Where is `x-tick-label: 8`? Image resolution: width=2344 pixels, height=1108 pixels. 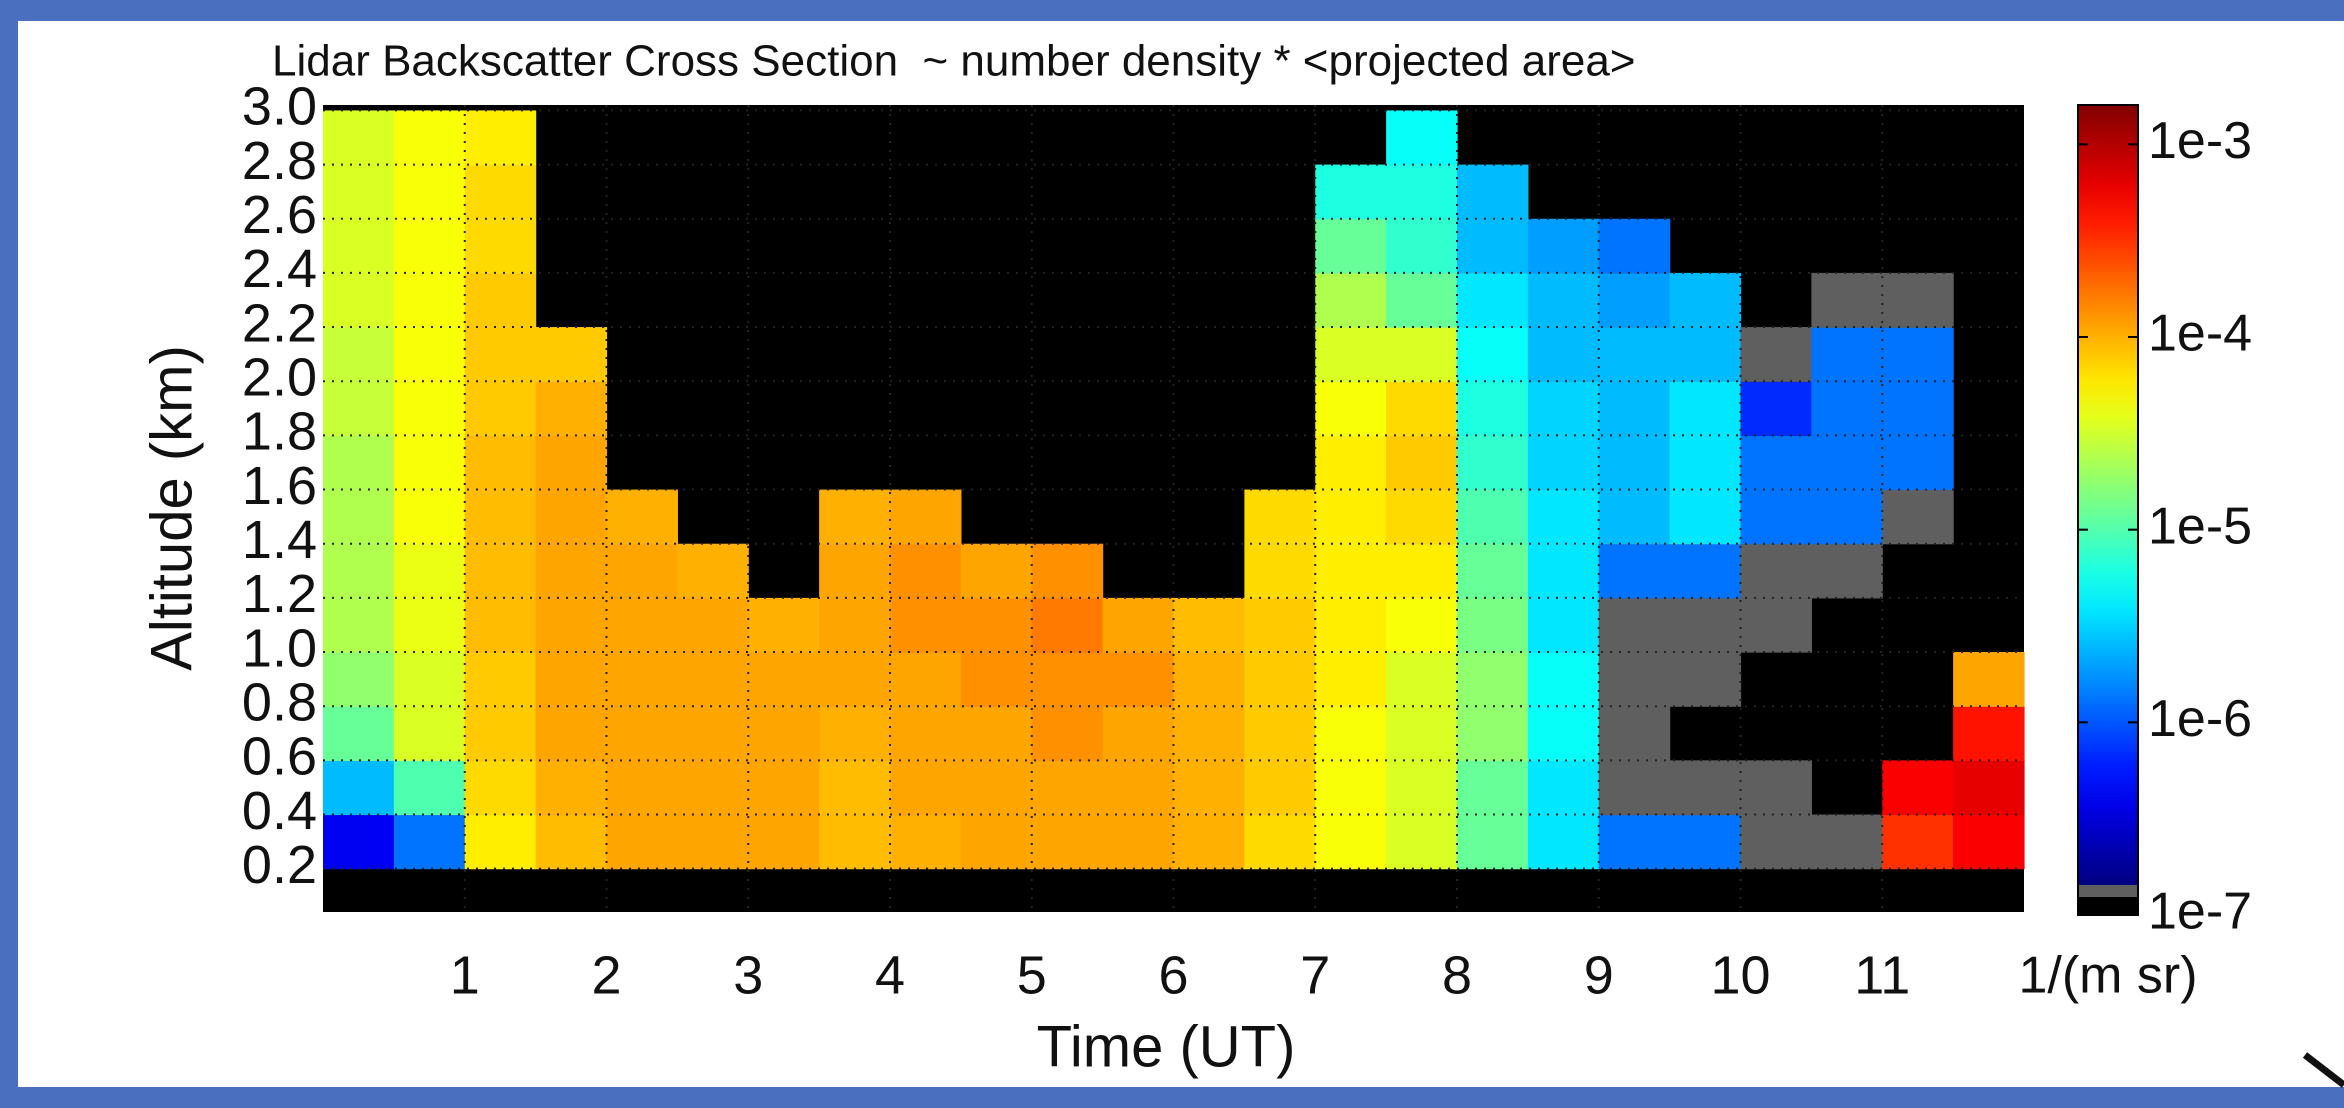 x-tick-label: 8 is located at coordinates (1457, 975).